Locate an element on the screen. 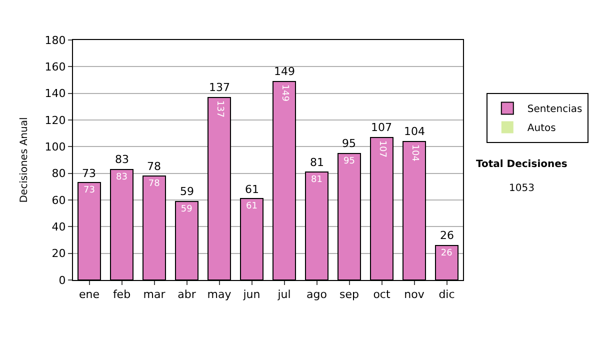 The image size is (600, 340). y-tick-label: 180 is located at coordinates (55, 40).